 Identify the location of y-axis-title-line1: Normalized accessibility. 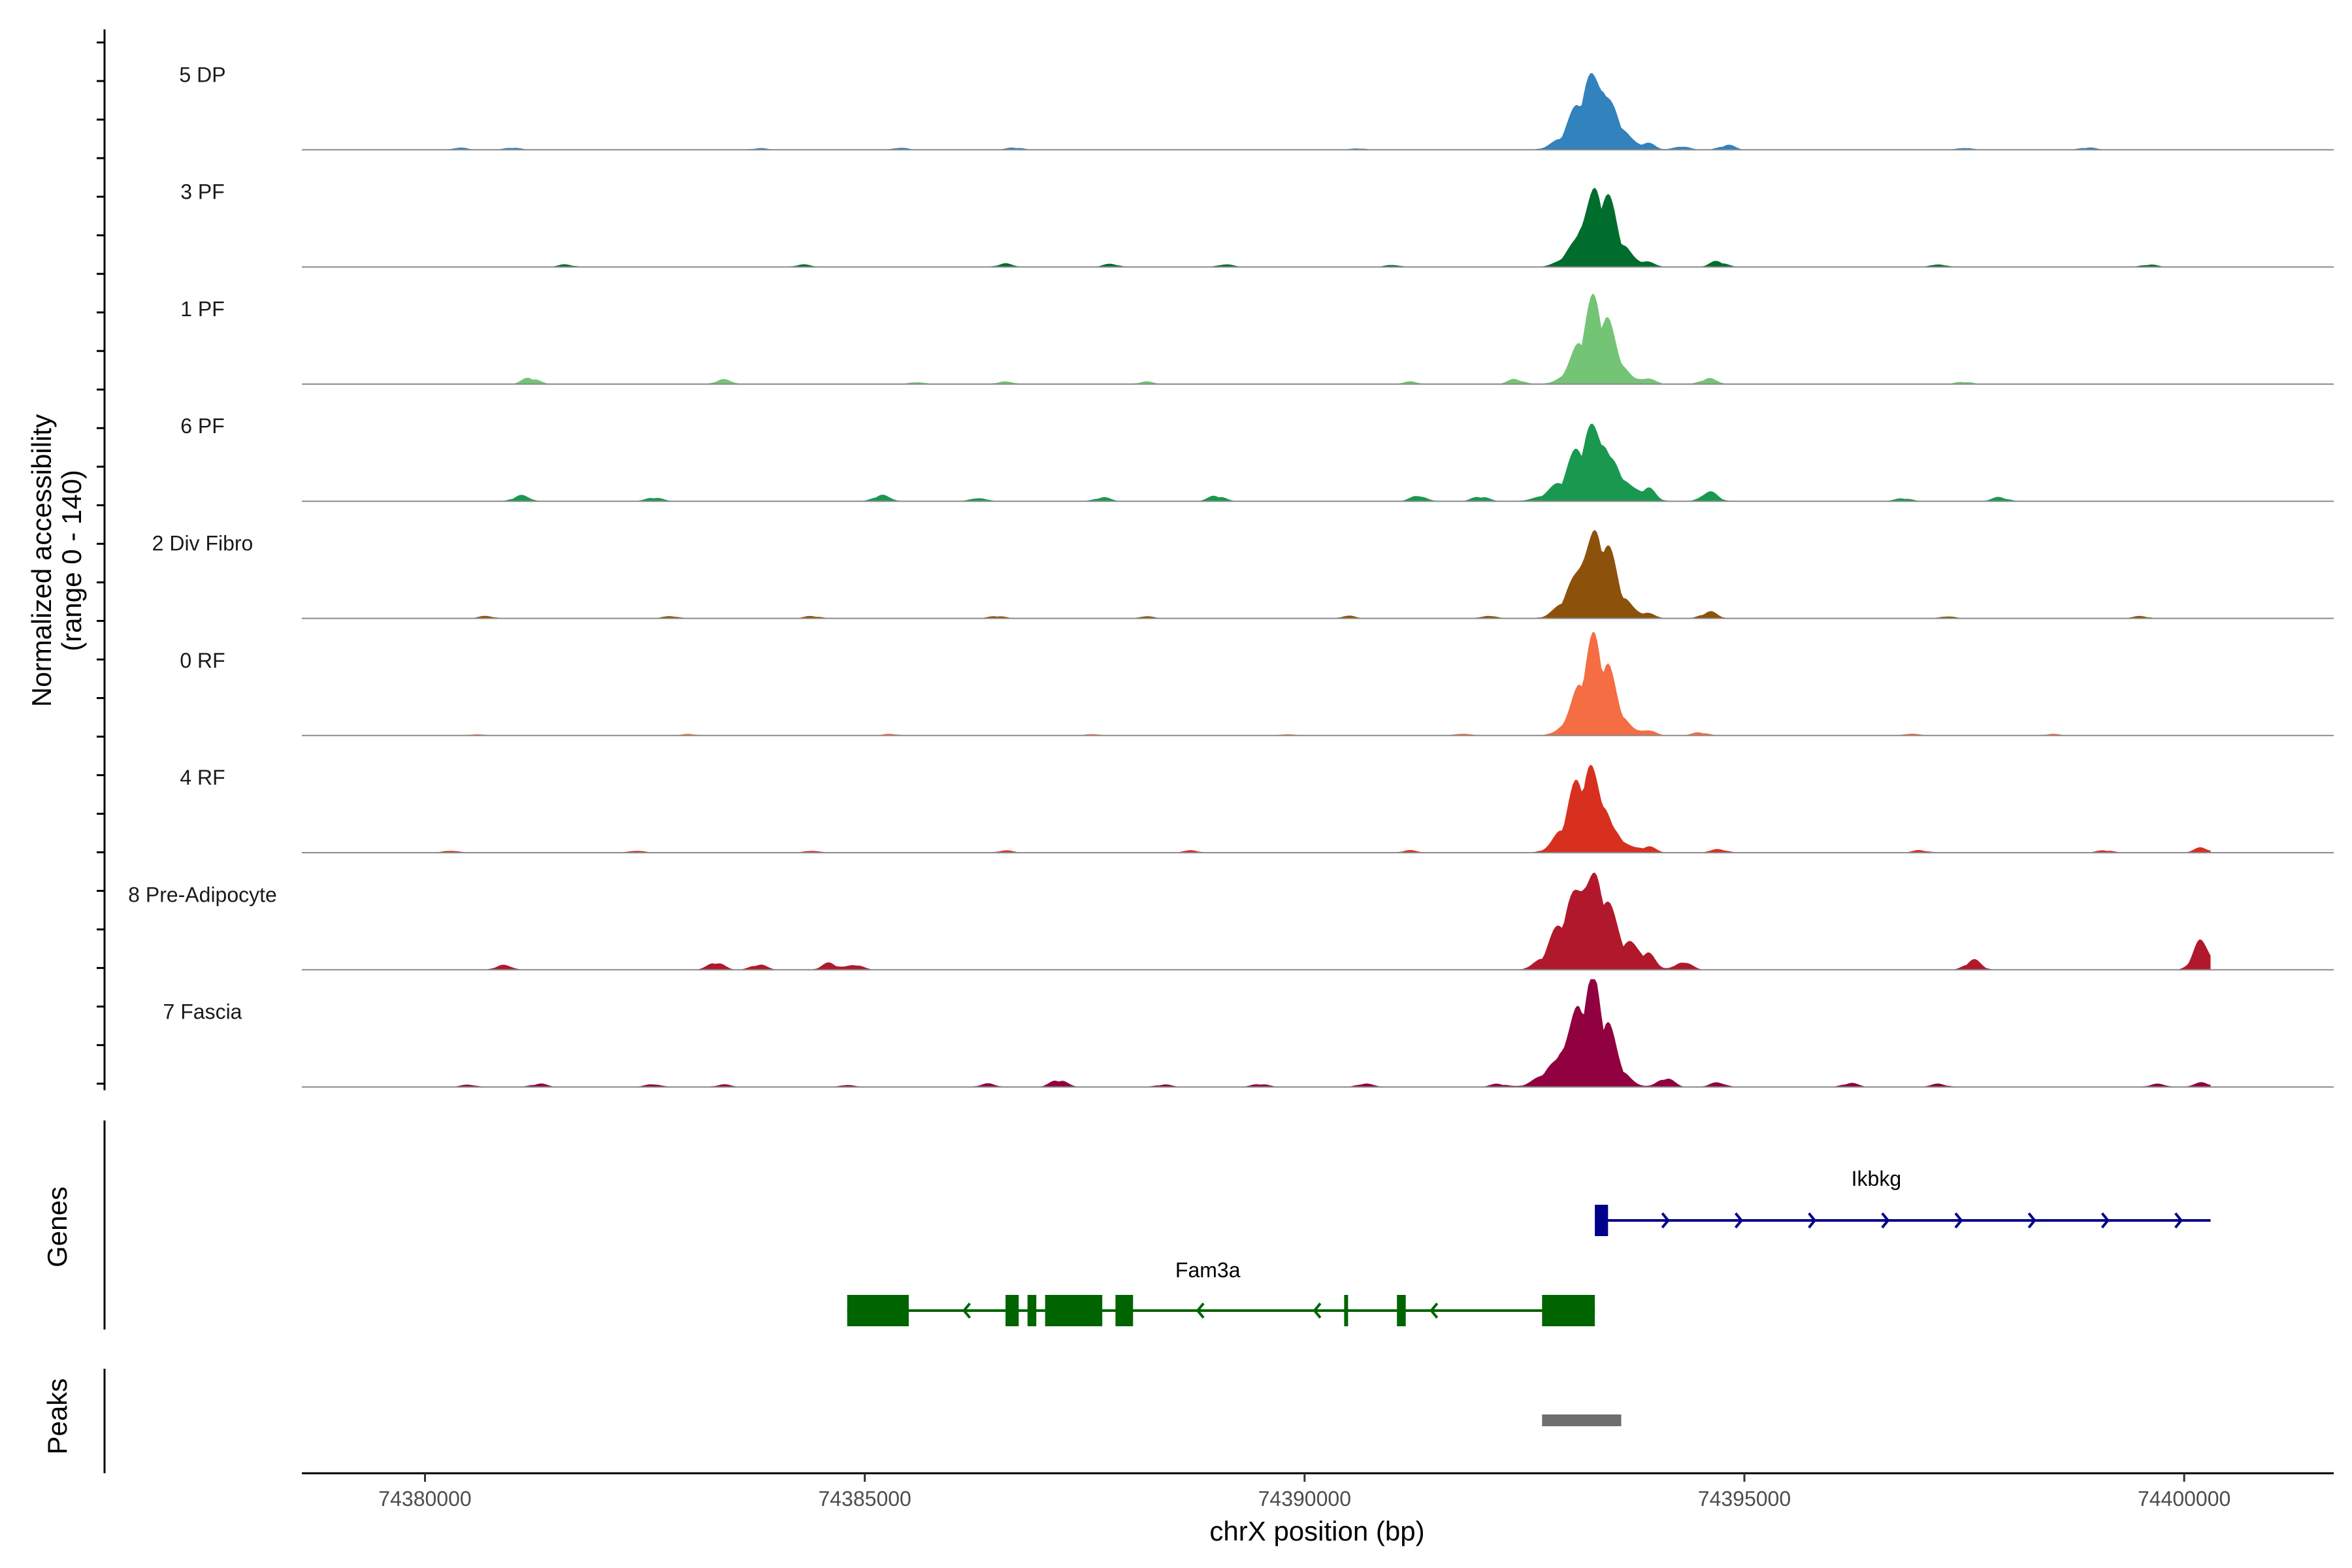
(41, 560).